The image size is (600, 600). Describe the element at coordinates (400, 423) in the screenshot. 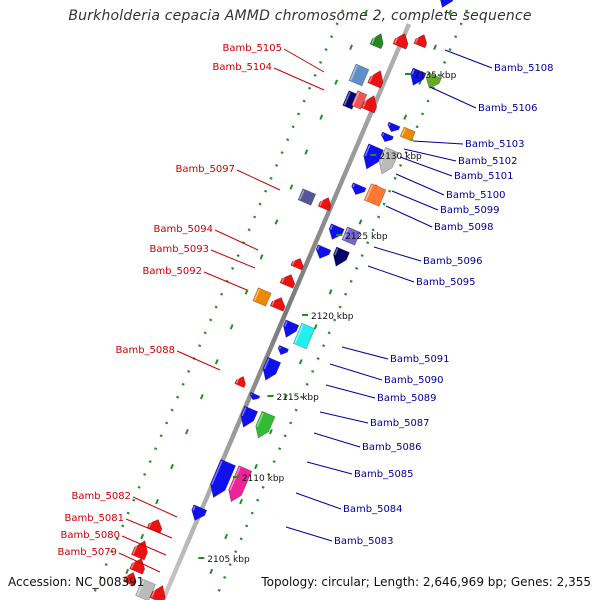

I see `right-gene-label: Bamb_5087` at that location.